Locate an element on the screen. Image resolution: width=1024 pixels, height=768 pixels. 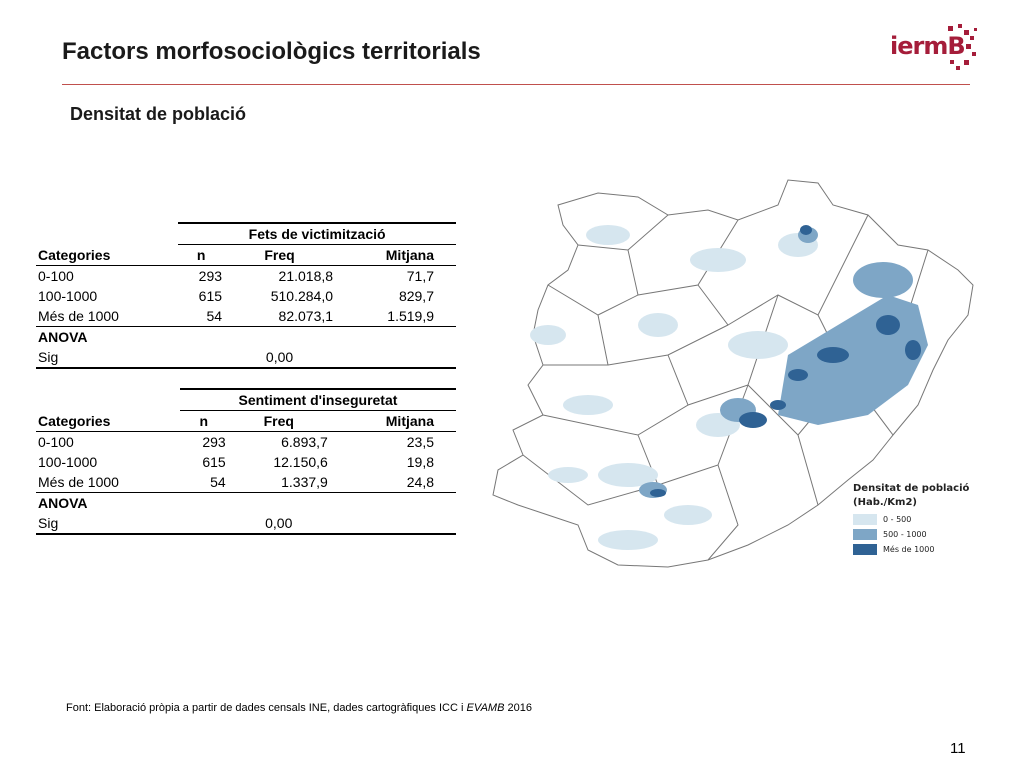
table-row: 100-1000 615 510.284,0 829,7 is located at coordinates (246, 296).